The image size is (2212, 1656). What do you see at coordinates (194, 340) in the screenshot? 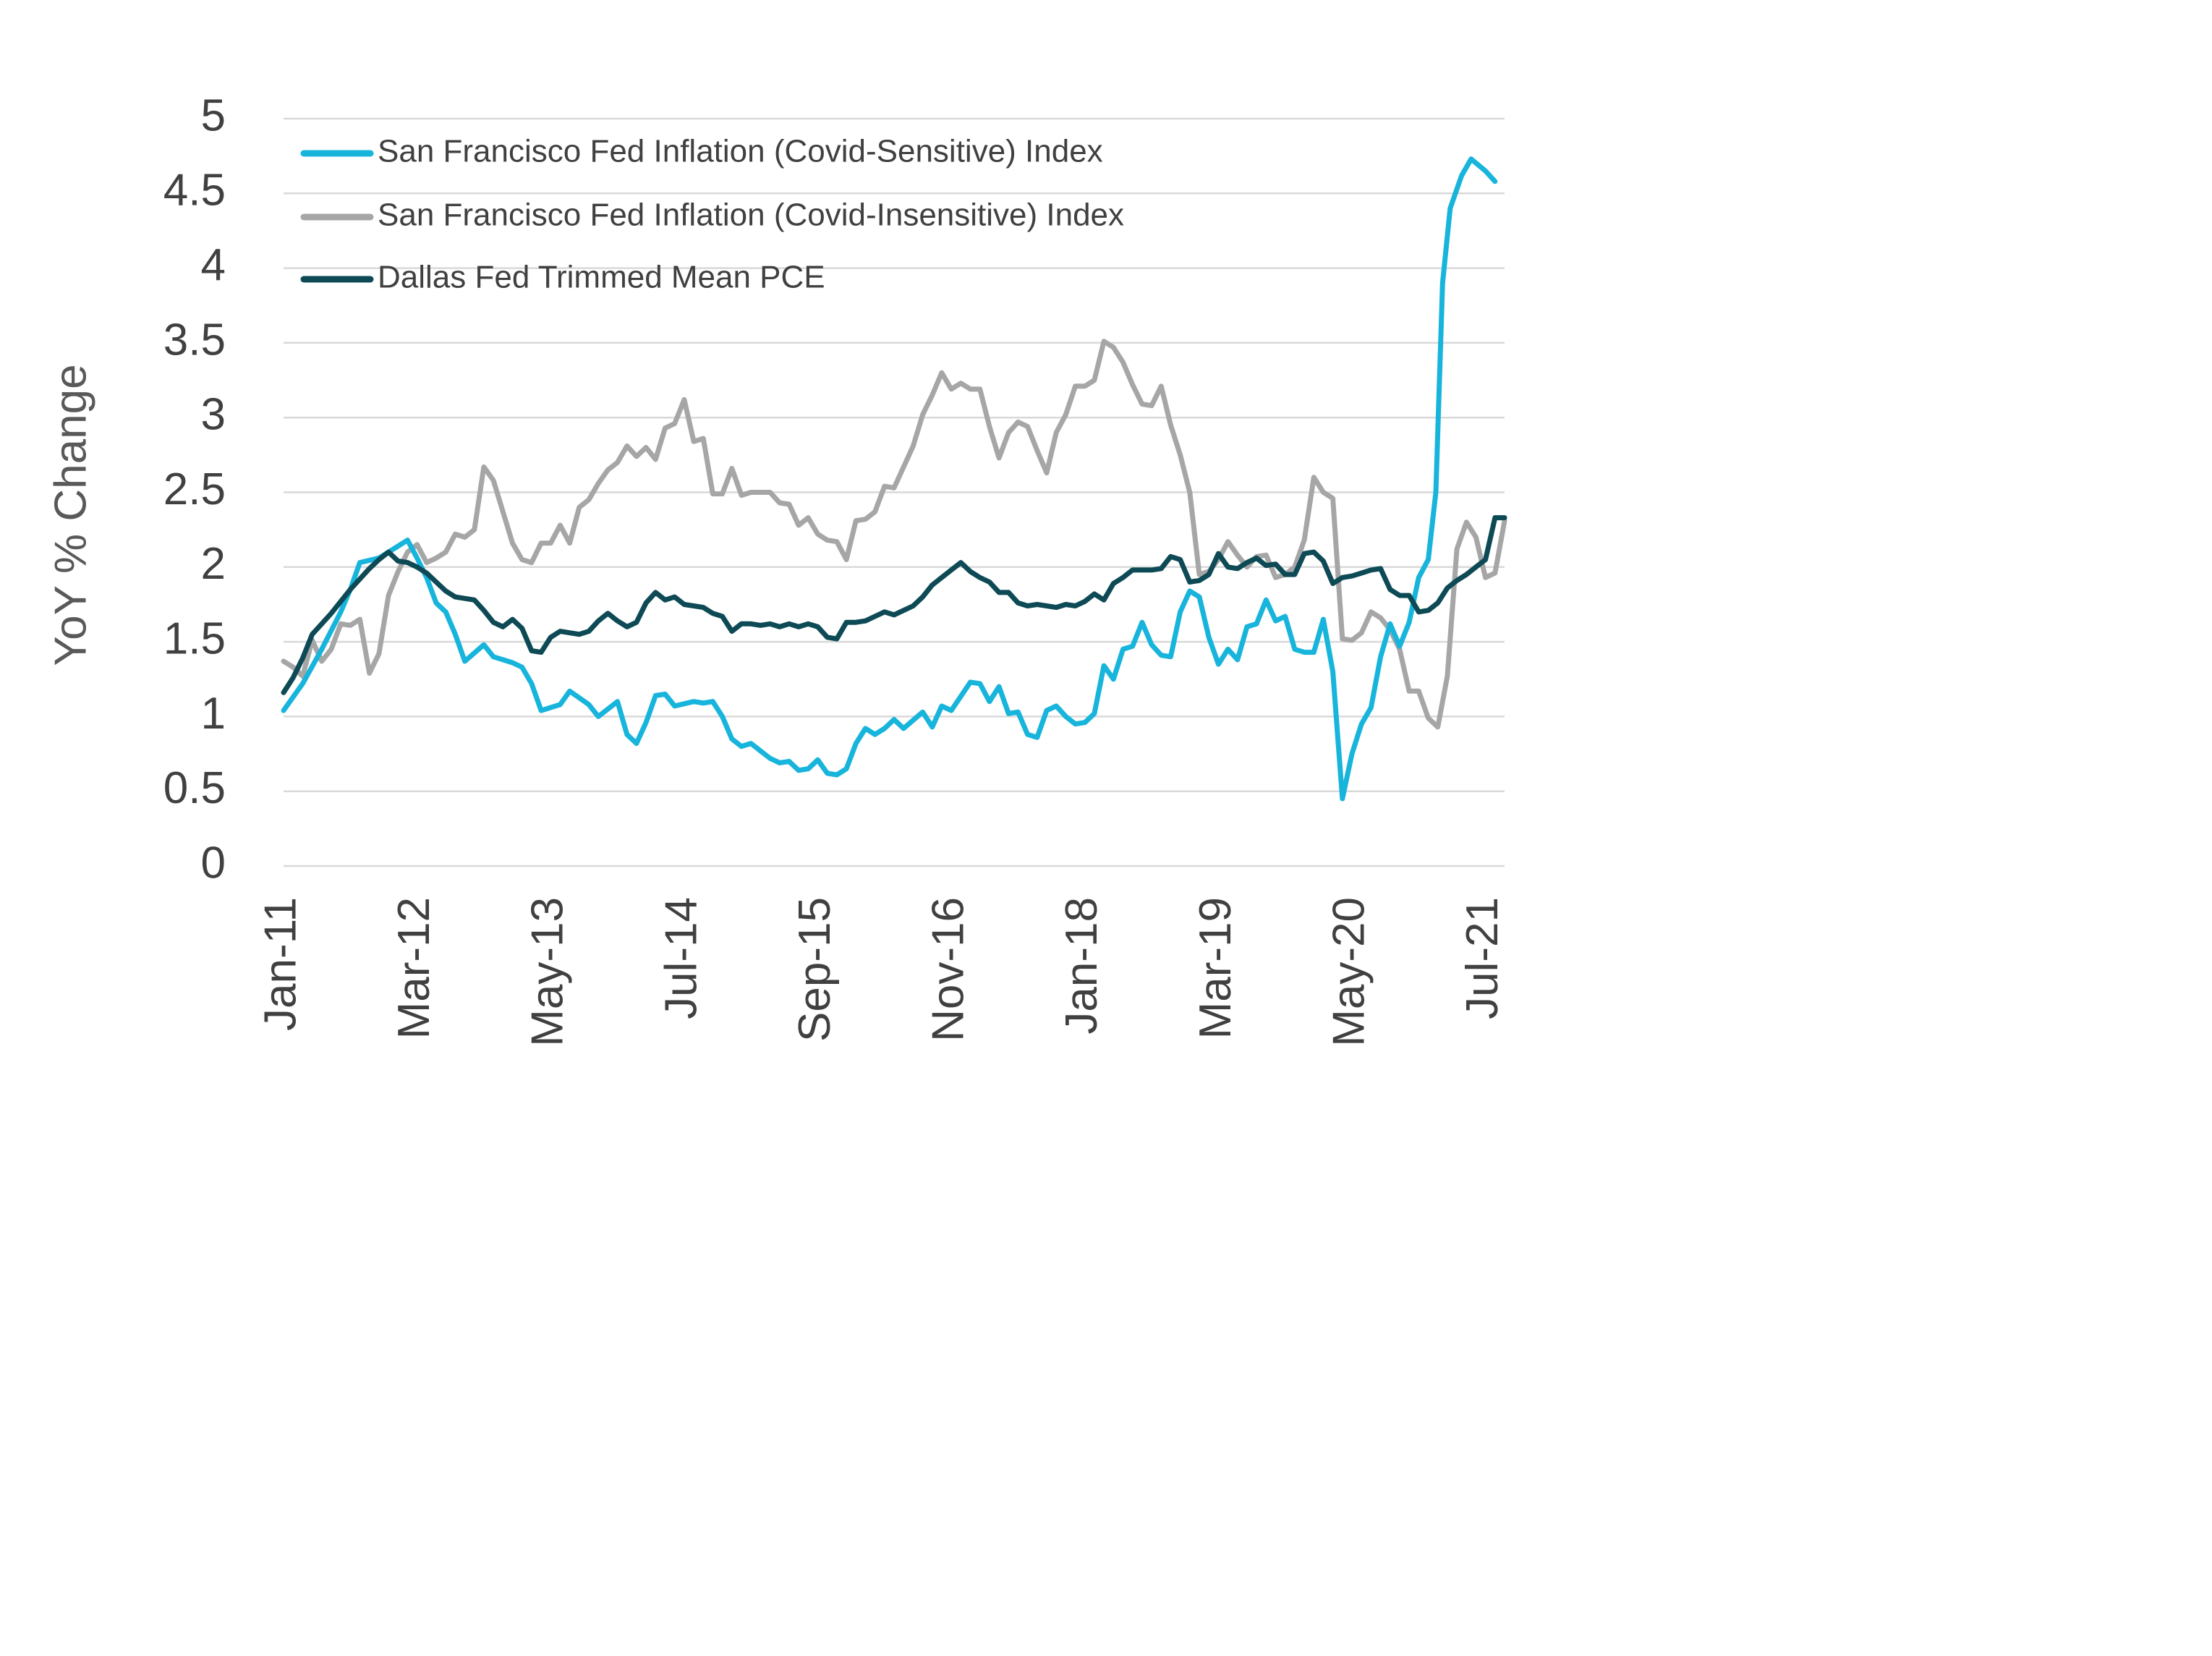
I see `y-tick-label: 3.5` at bounding box center [194, 340].